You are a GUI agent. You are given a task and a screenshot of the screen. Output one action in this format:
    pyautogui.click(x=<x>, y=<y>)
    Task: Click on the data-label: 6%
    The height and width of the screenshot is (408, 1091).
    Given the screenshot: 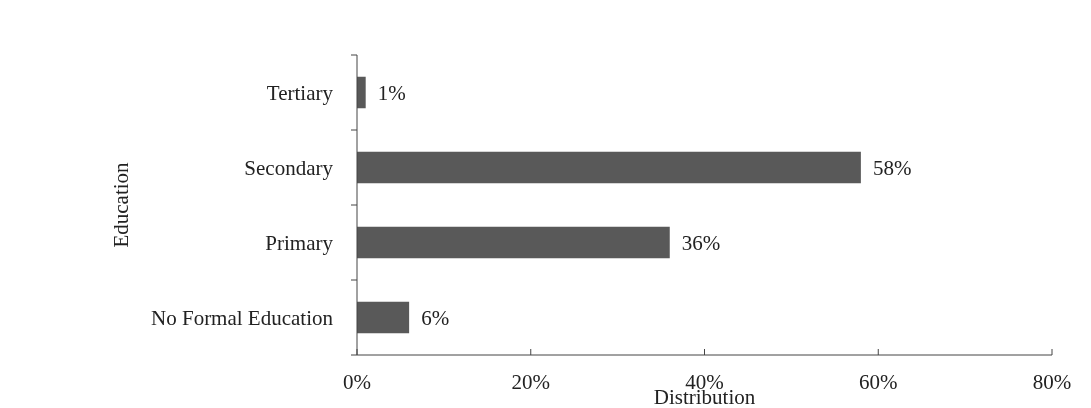 What is the action you would take?
    pyautogui.click(x=435, y=317)
    